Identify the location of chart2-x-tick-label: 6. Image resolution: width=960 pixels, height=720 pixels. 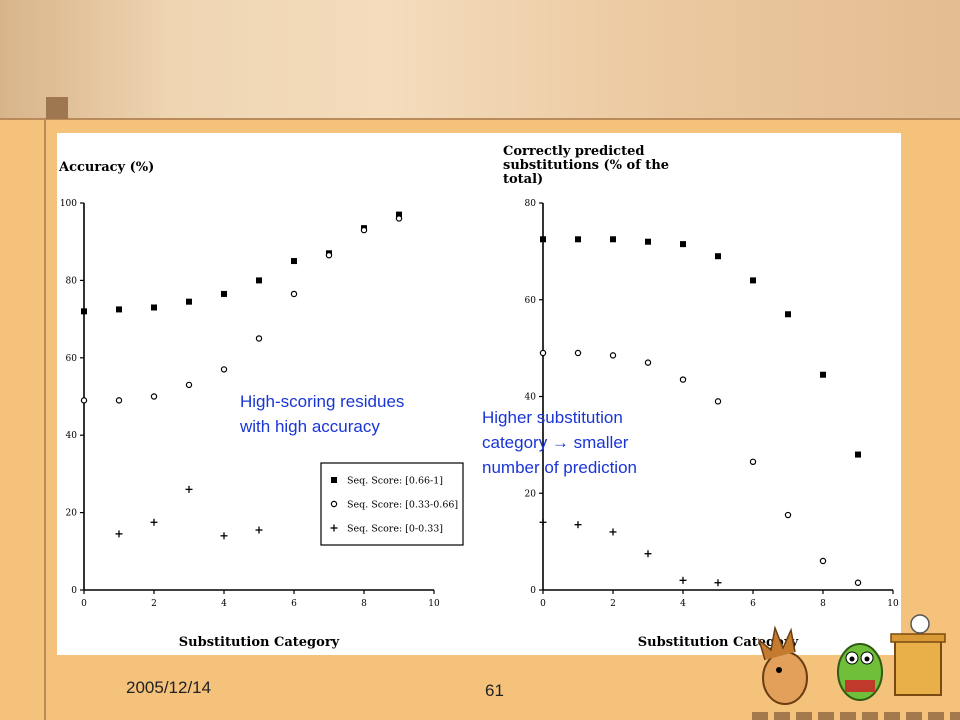
(753, 604).